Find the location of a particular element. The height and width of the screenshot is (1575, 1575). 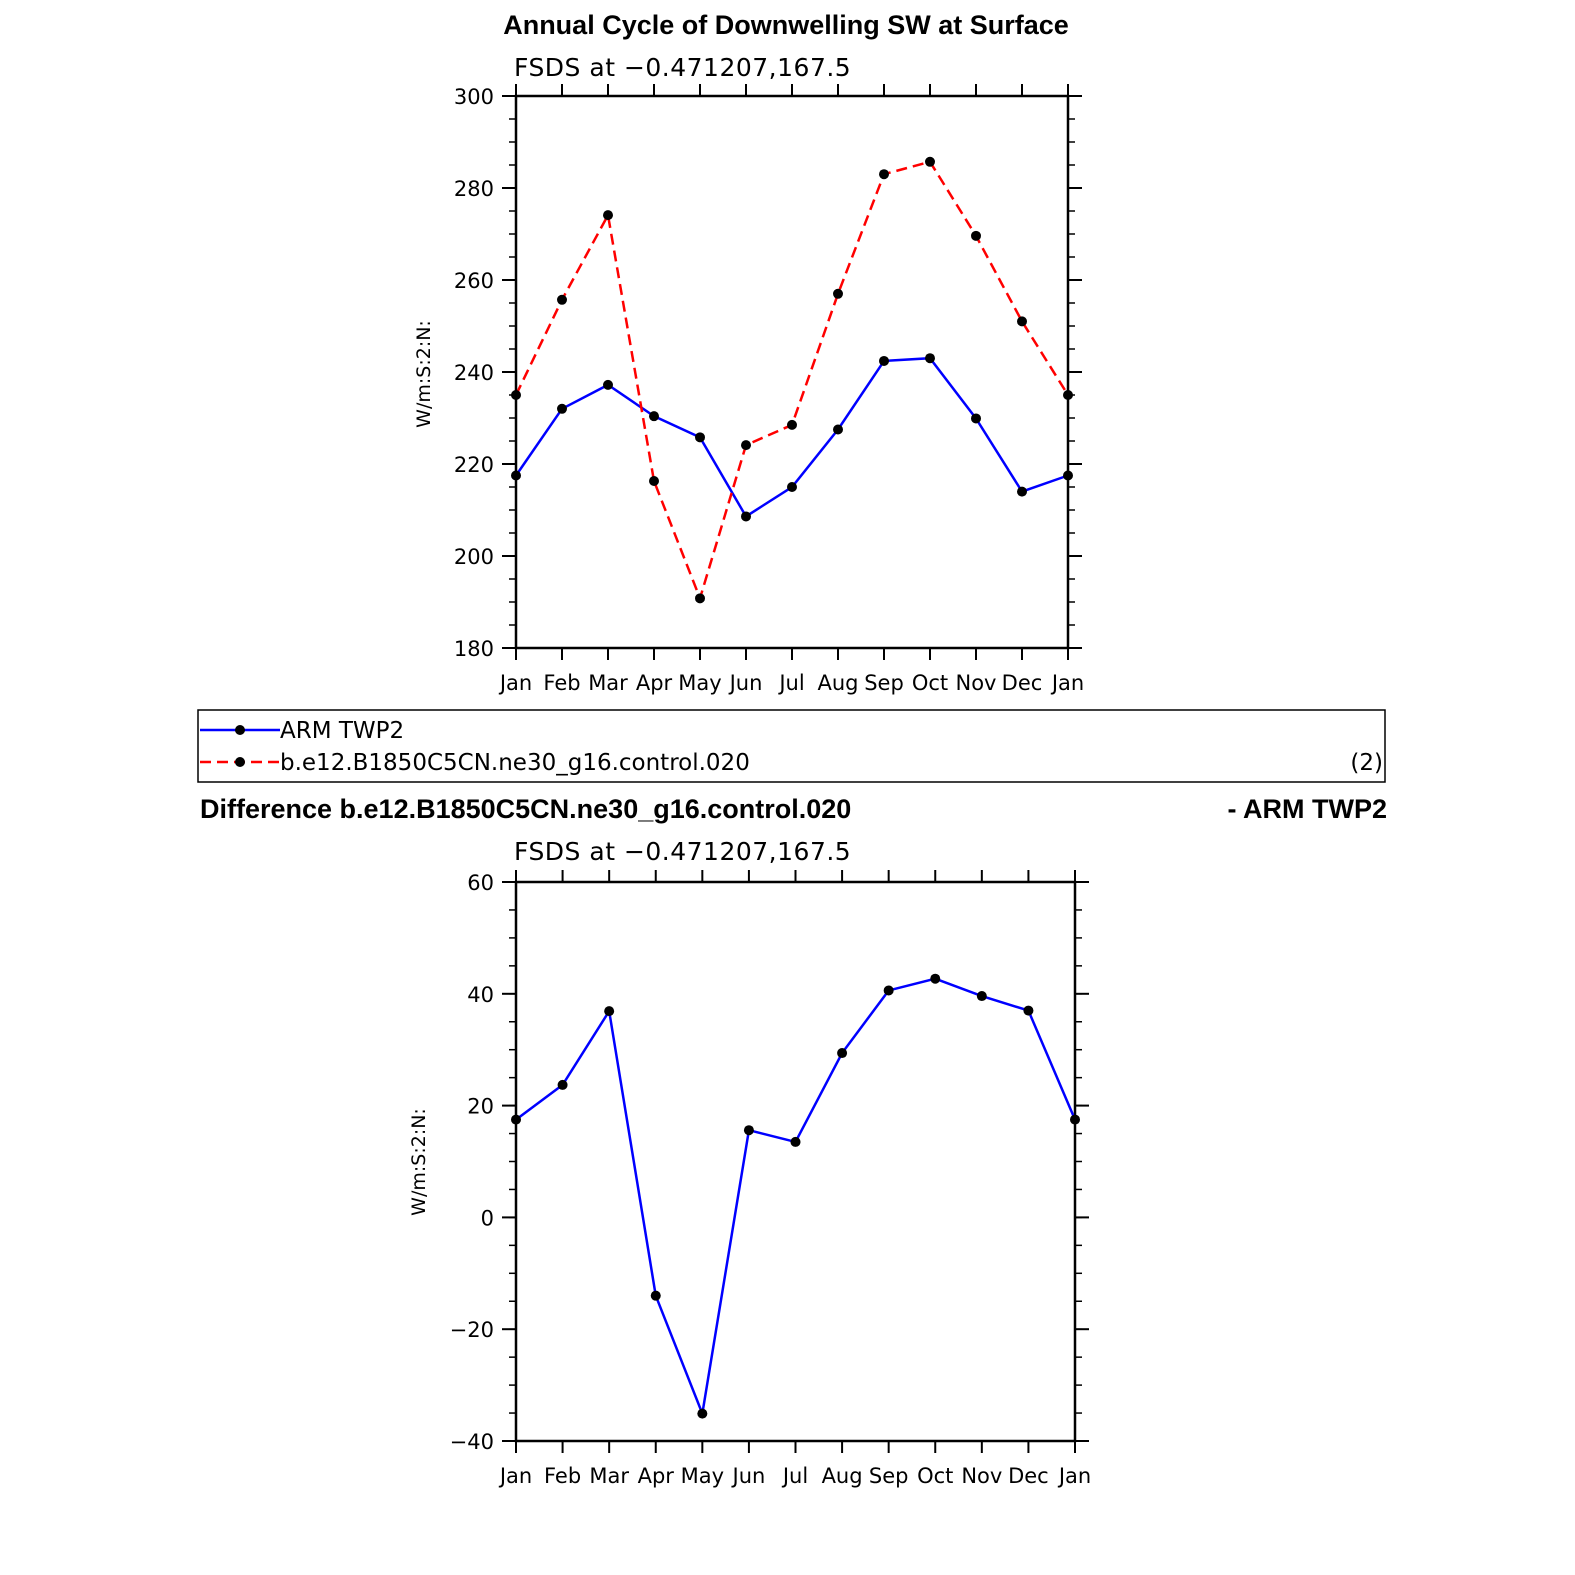

top-plot-frame is located at coordinates (792, 372).